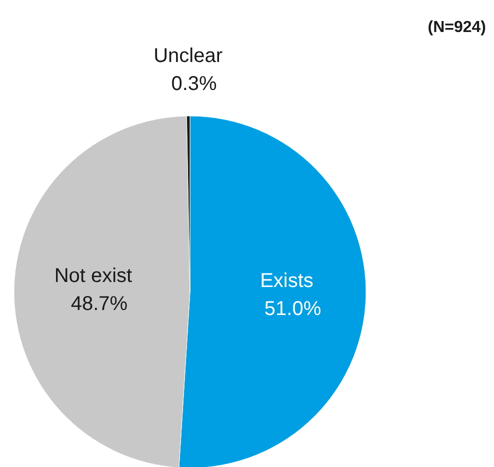  What do you see at coordinates (457, 27) in the screenshot?
I see `text: (N=924)` at bounding box center [457, 27].